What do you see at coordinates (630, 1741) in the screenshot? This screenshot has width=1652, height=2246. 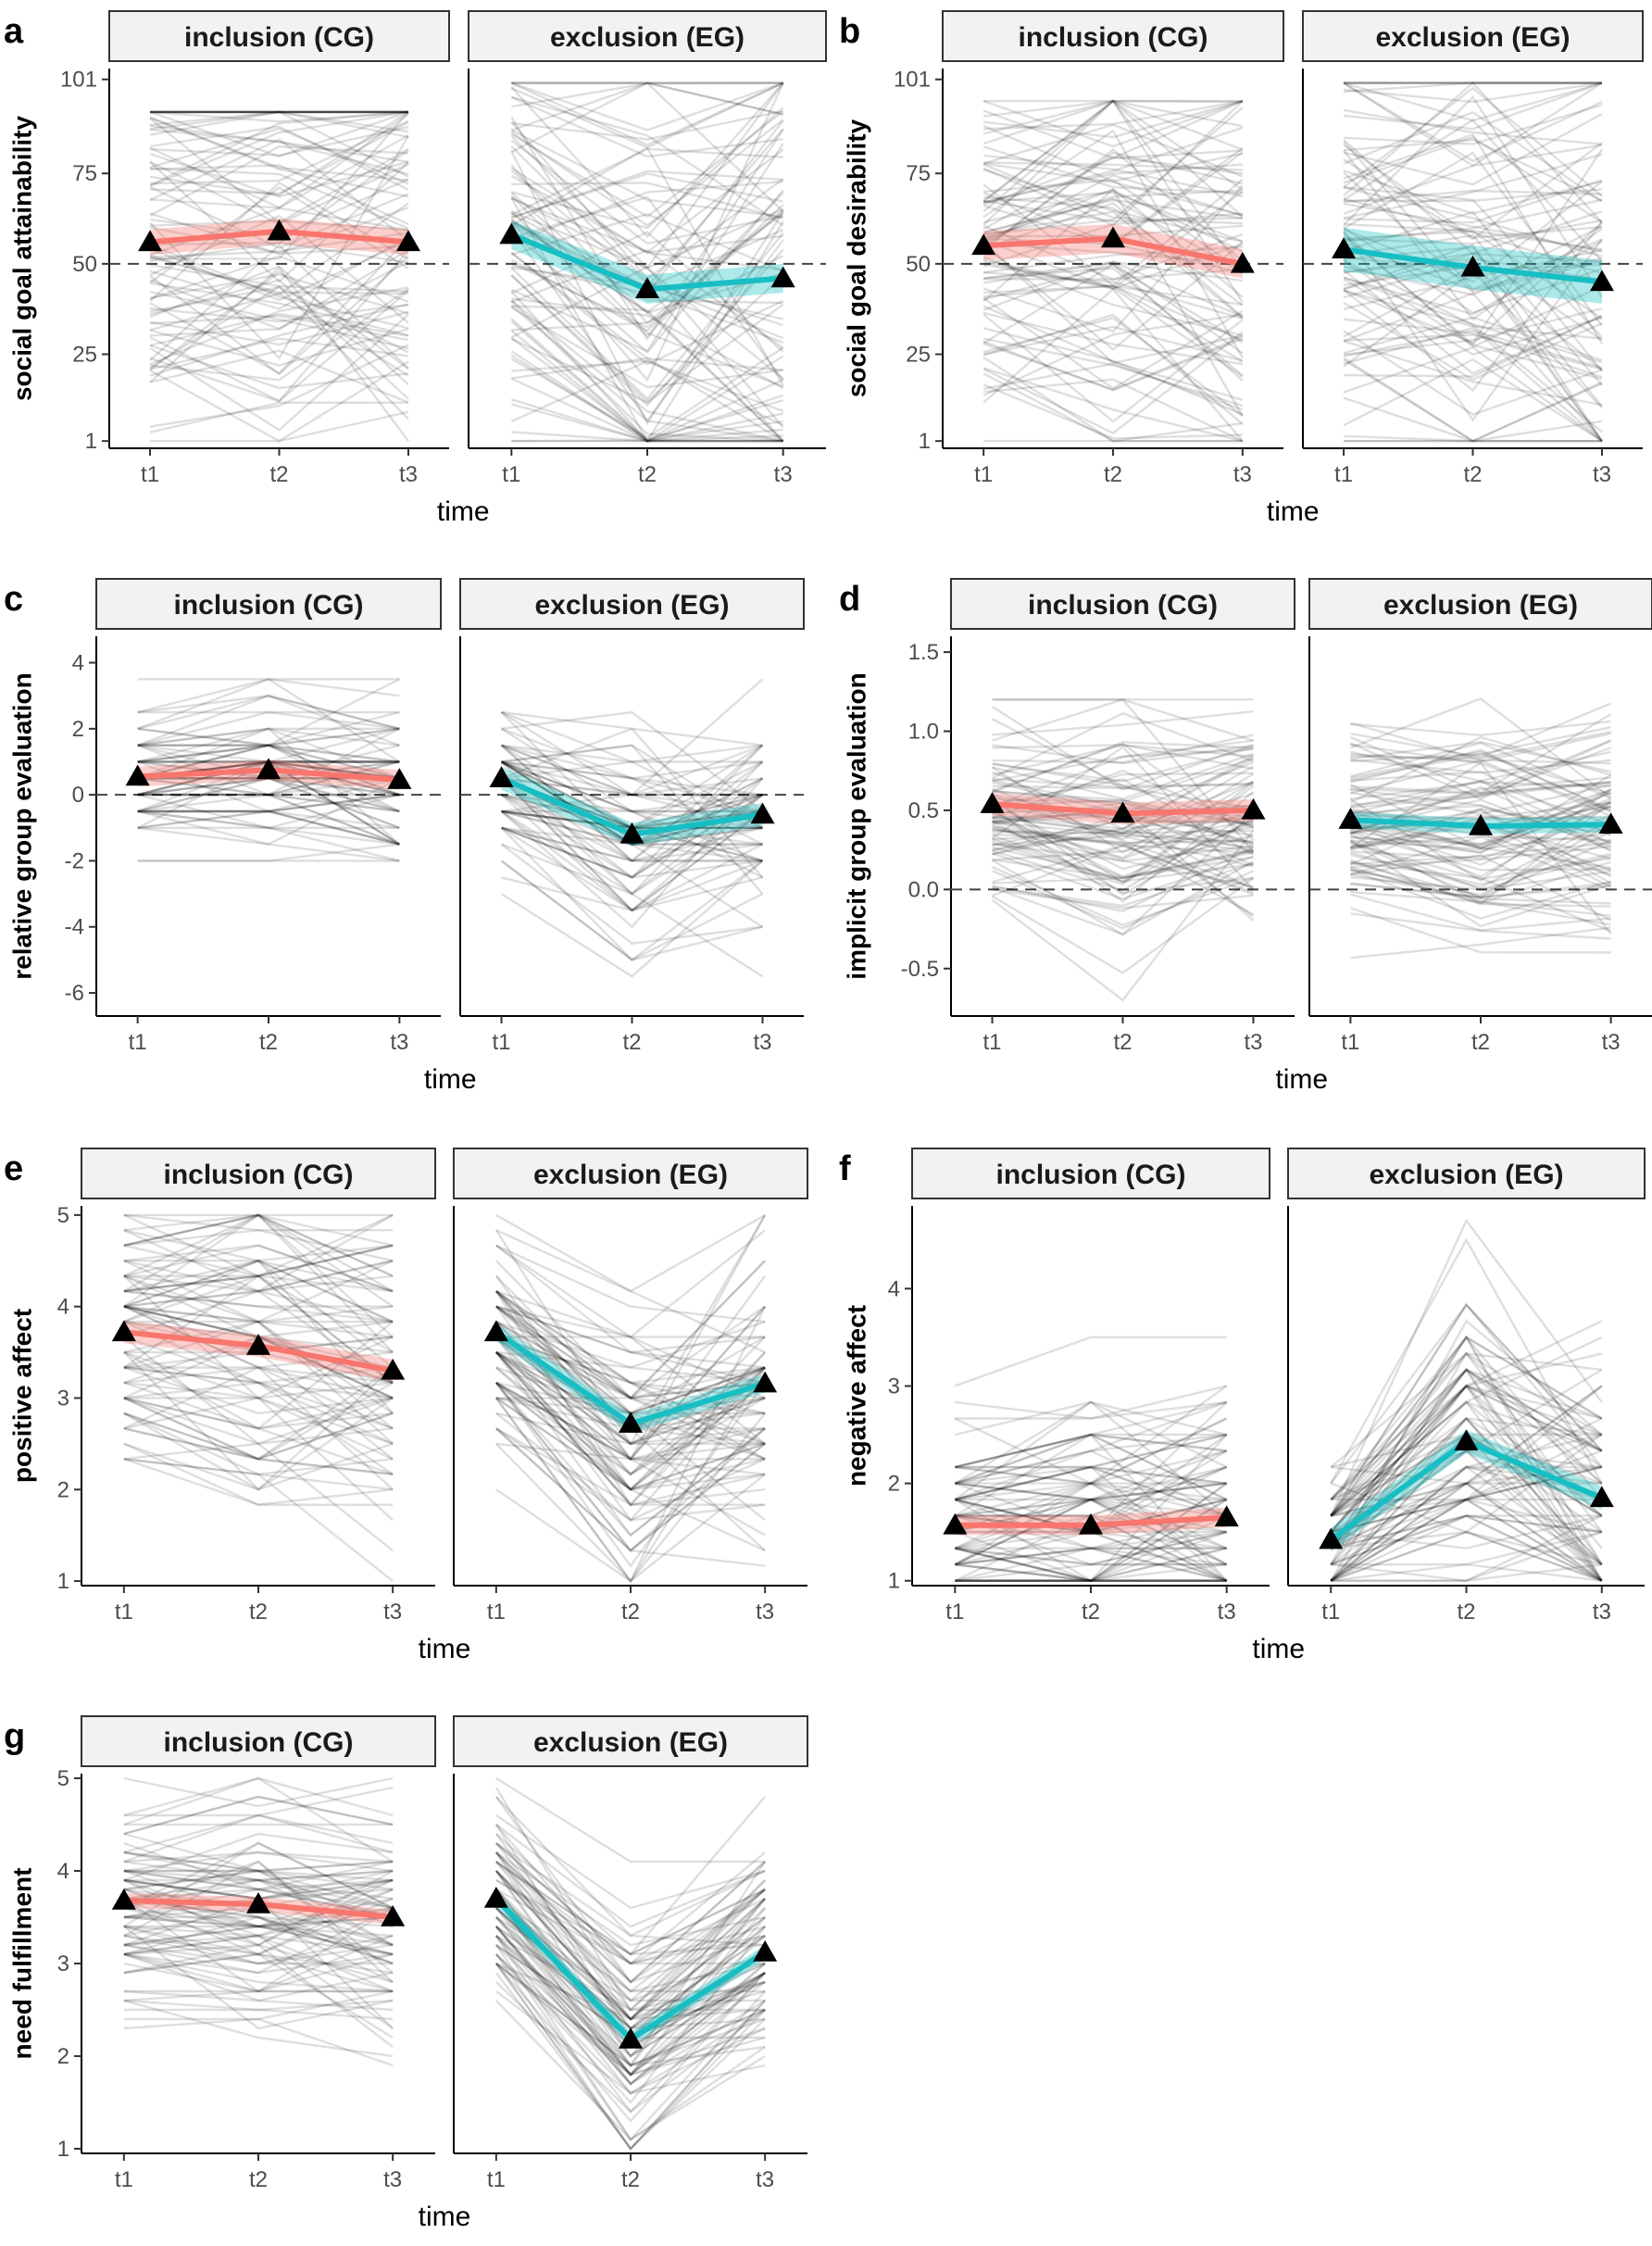 I see `facet-strip` at bounding box center [630, 1741].